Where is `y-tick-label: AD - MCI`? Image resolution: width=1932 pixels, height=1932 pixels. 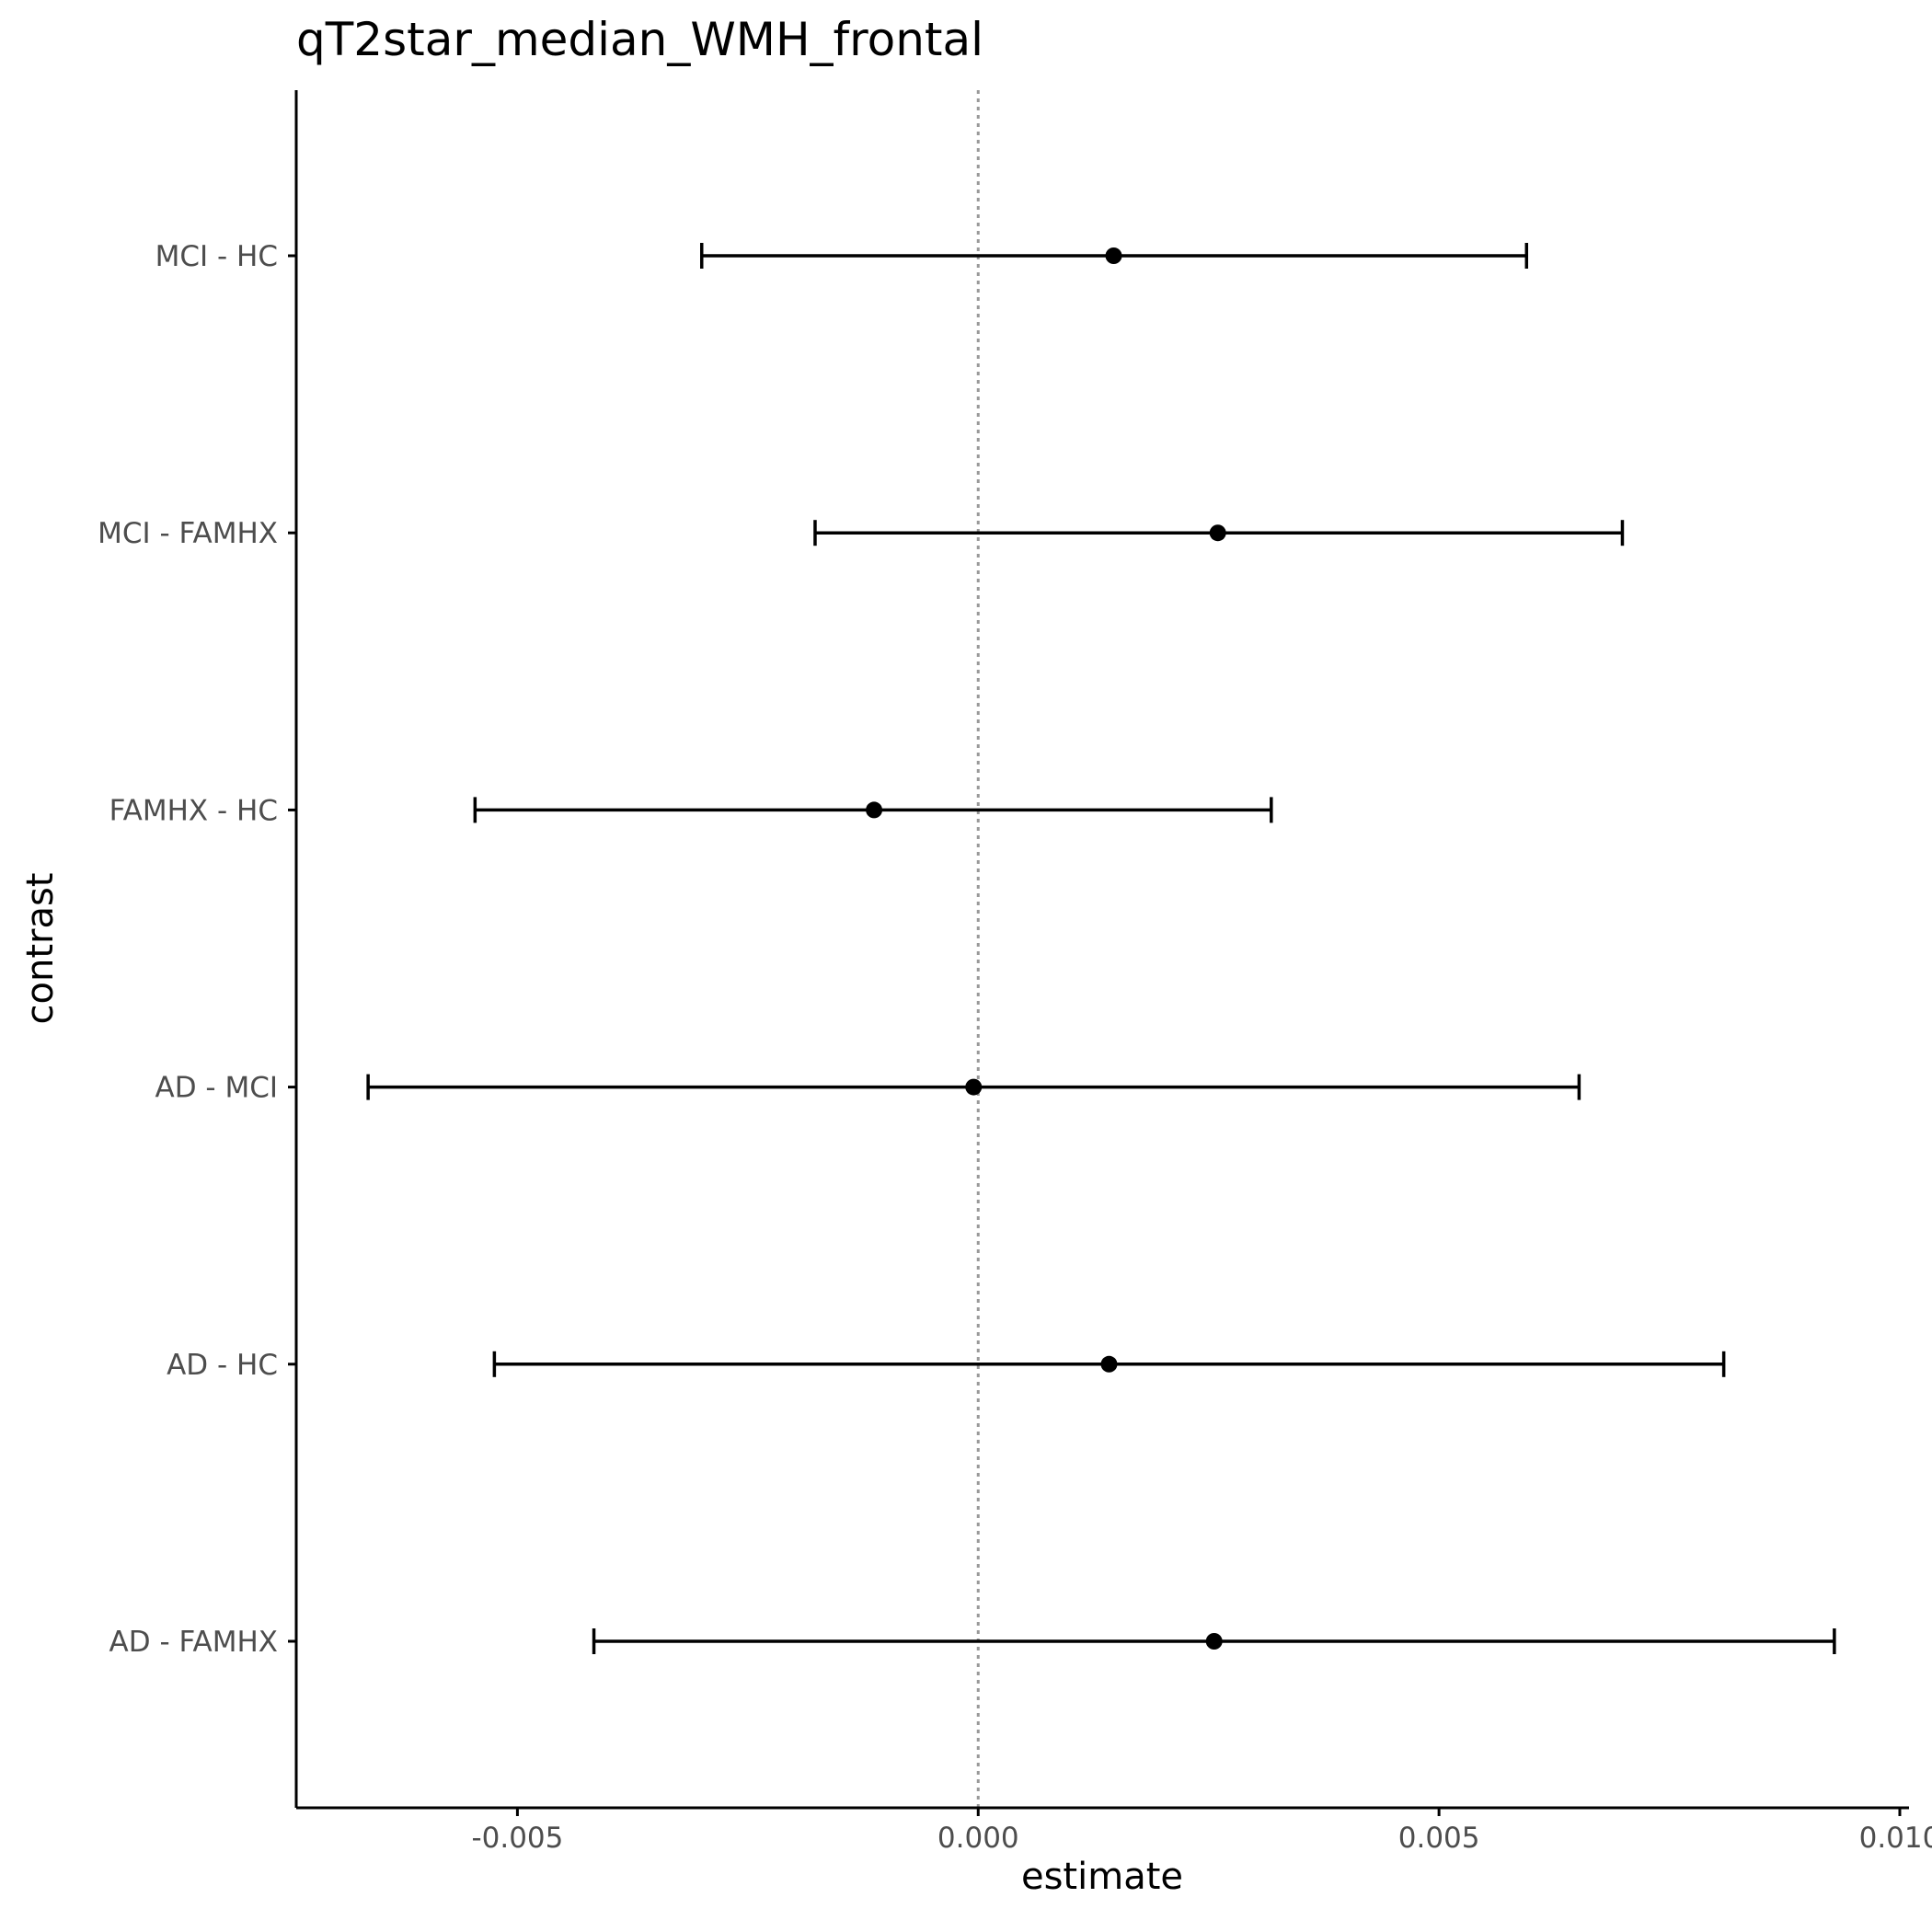 y-tick-label: AD - MCI is located at coordinates (216, 1088).